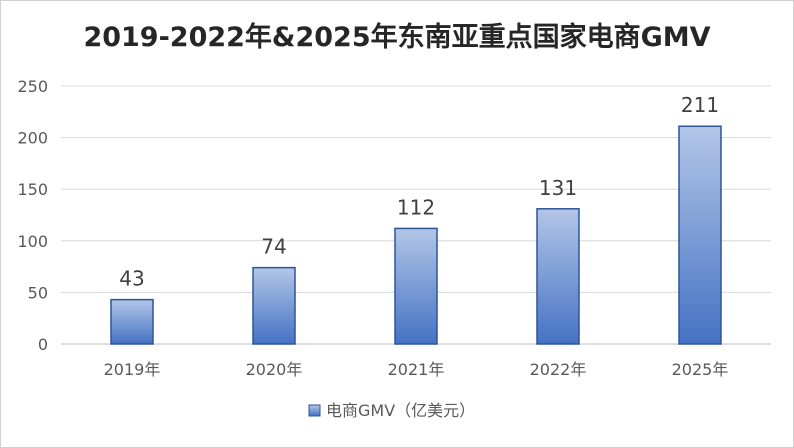 This screenshot has width=794, height=448. I want to click on y-tick-label: 200, so click(32, 138).